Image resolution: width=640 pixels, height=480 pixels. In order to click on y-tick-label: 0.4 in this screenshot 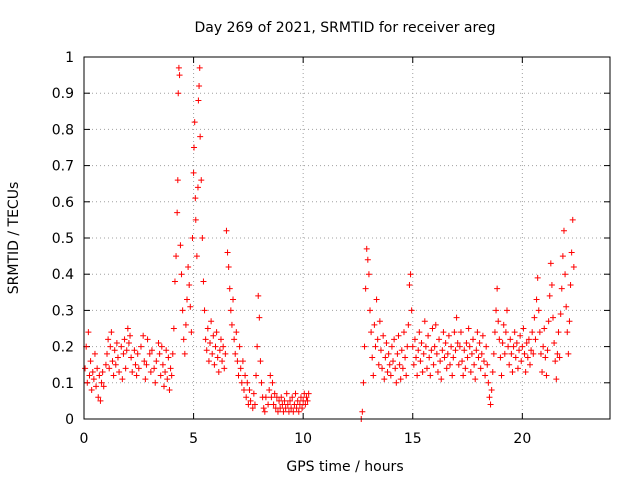, I will do `click(63, 275)`.